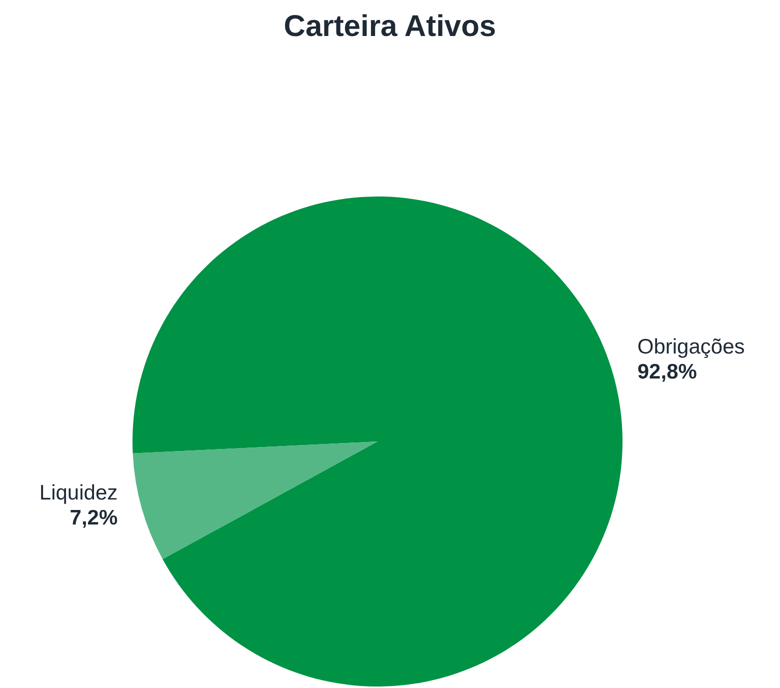  Describe the element at coordinates (390, 26) in the screenshot. I see `chart-title: Carteira Ativos` at that location.